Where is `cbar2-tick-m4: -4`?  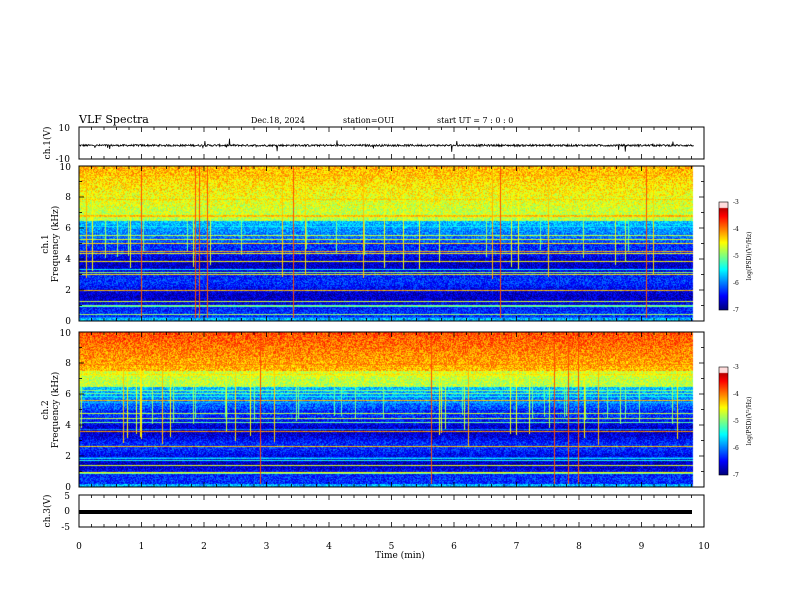
cbar2-tick-m4: -4 is located at coordinates (736, 394).